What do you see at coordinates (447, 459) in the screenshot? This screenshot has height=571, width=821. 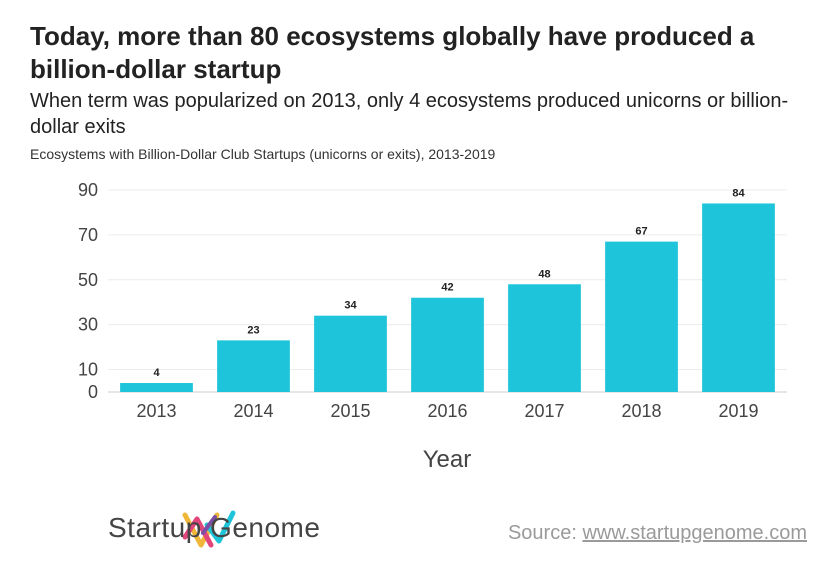 I see `x-axis-label: Year` at bounding box center [447, 459].